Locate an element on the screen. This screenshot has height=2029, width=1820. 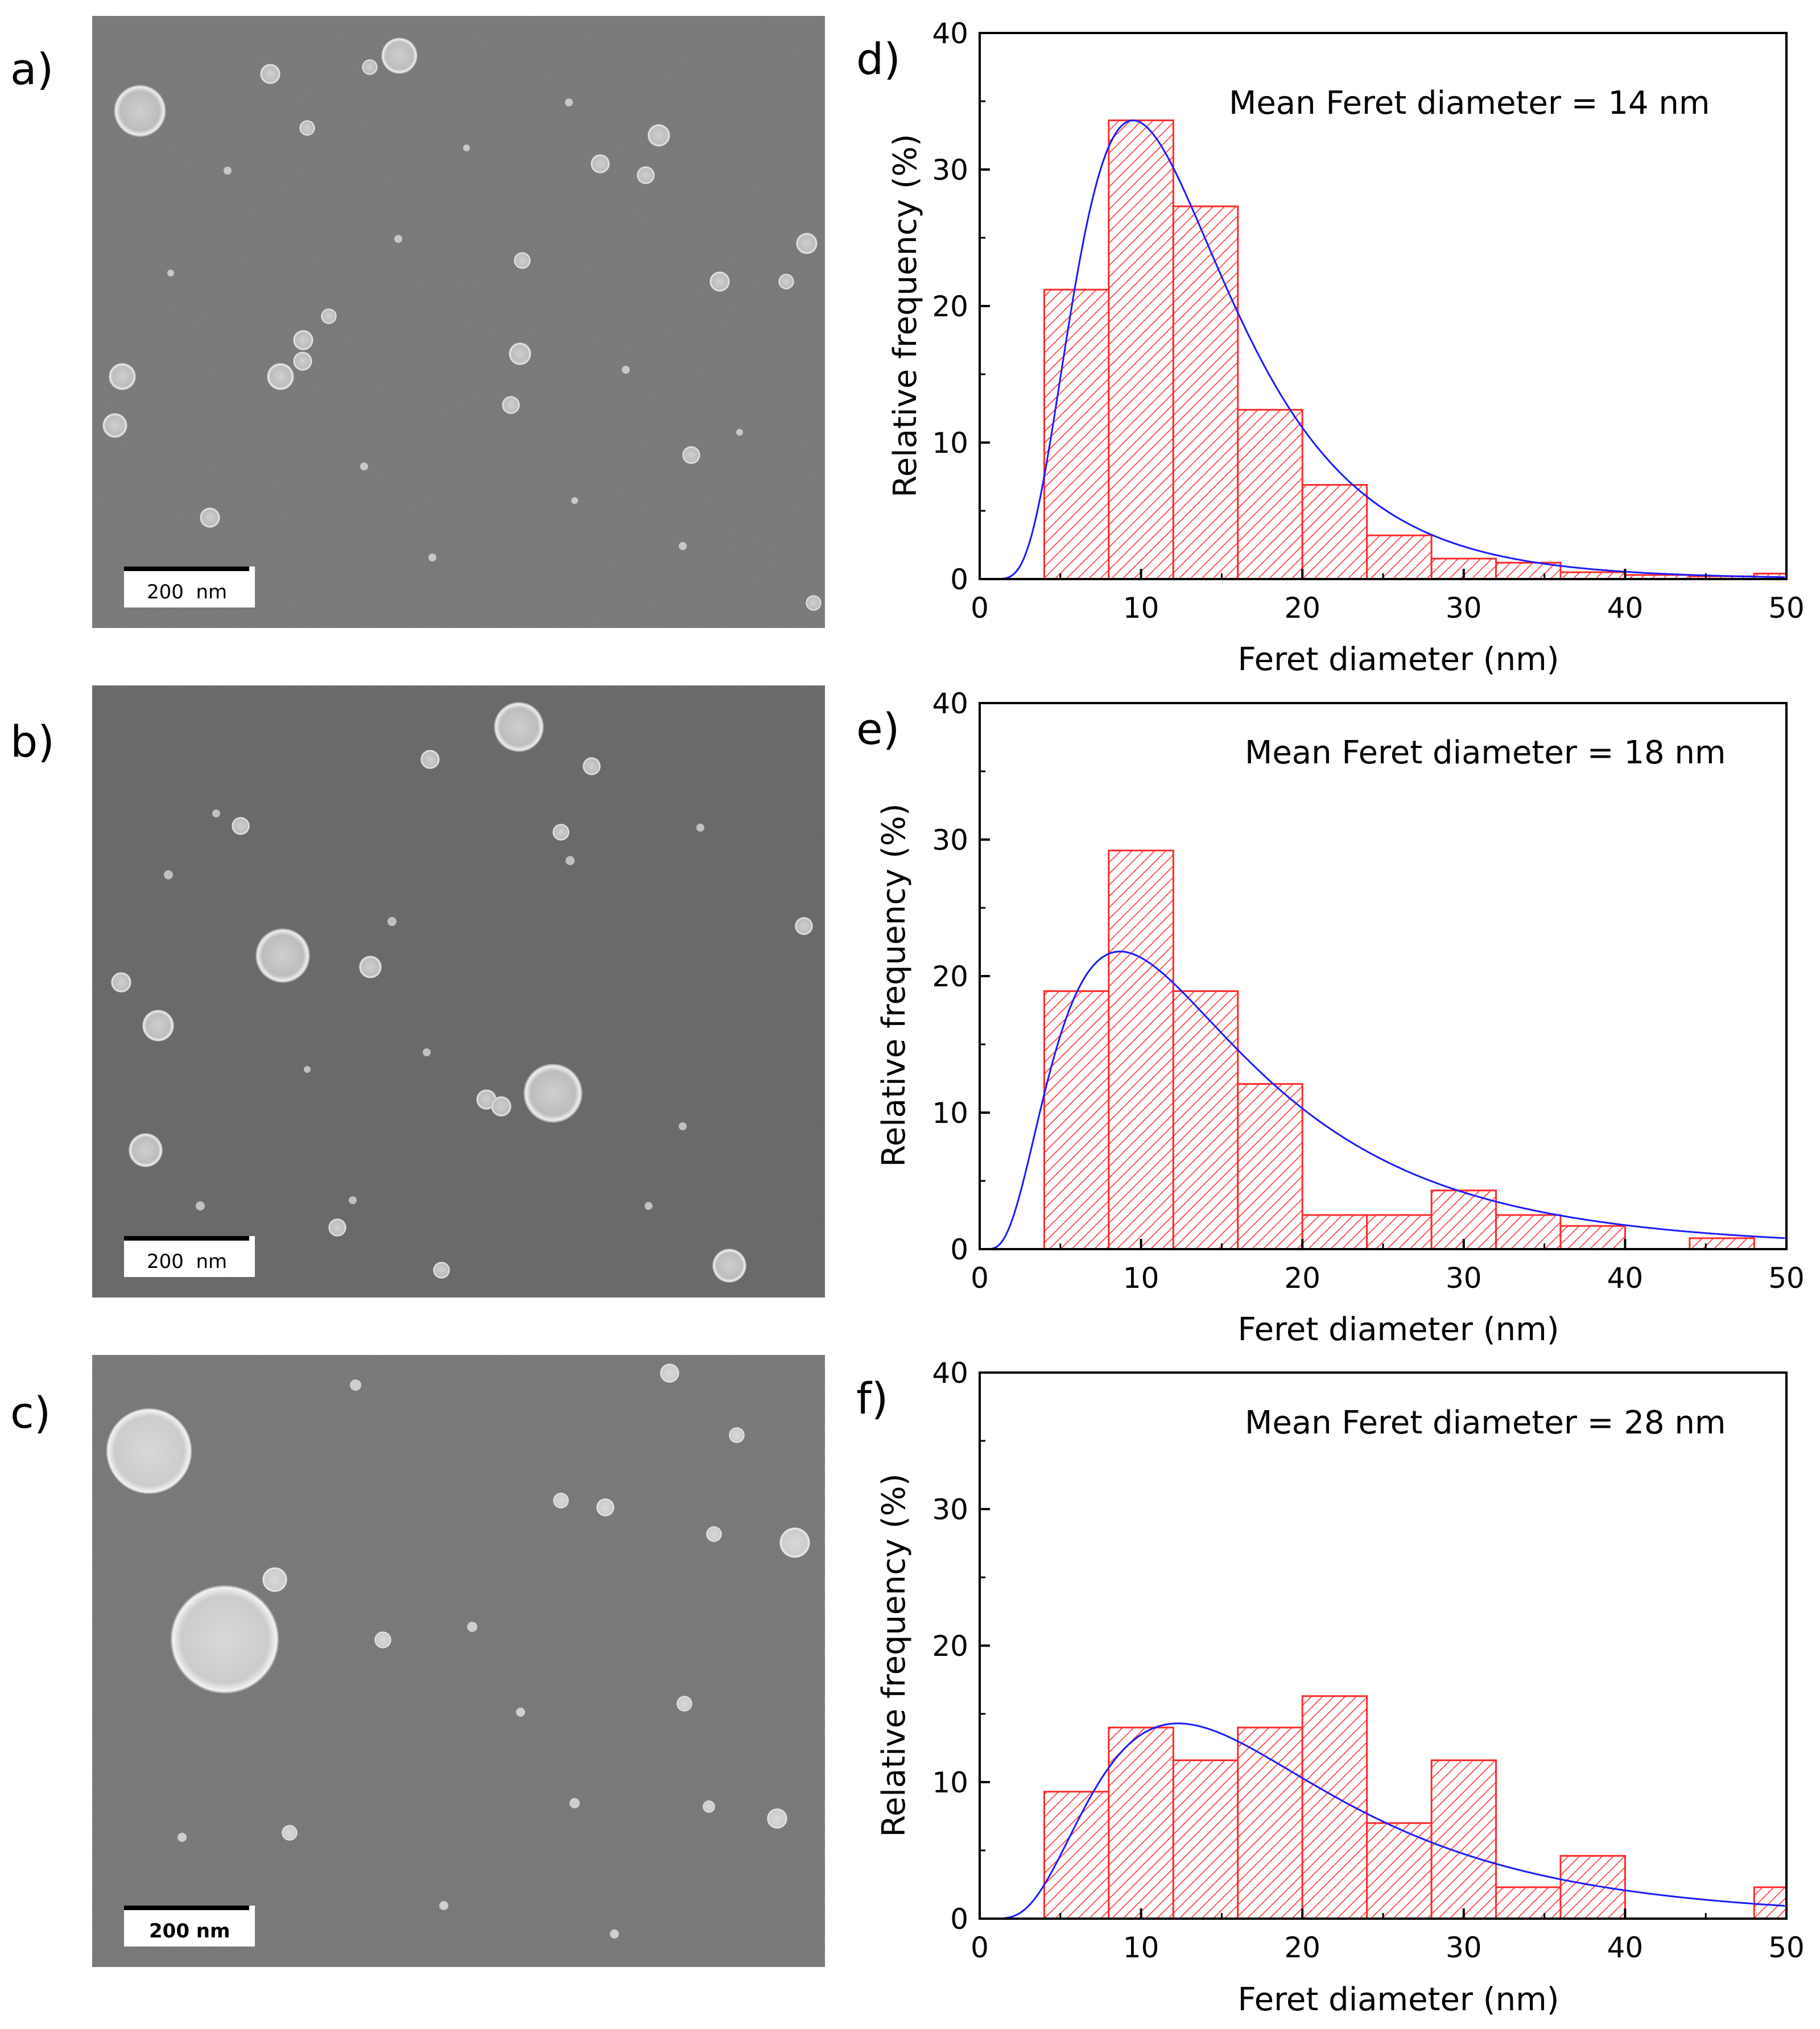
panel-label-c: c) is located at coordinates (30, 1412).